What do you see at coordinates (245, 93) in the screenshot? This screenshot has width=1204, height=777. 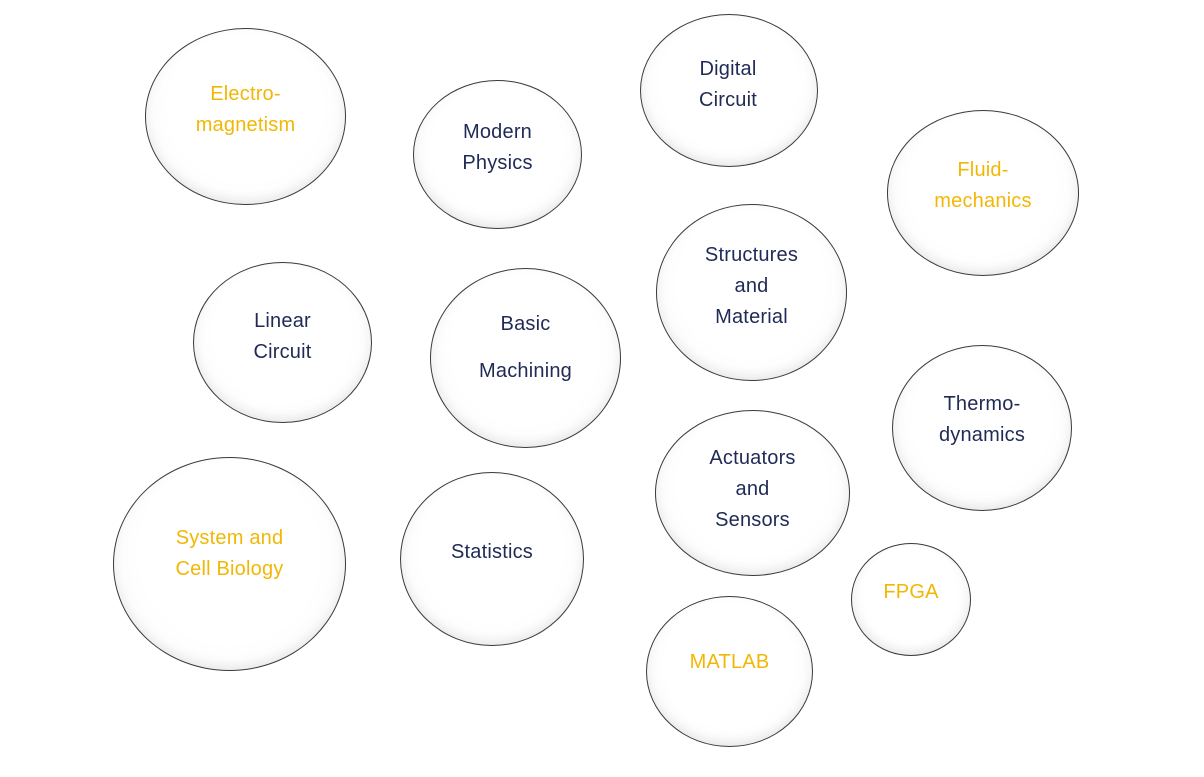 I see `bubble-line: Electro-` at bounding box center [245, 93].